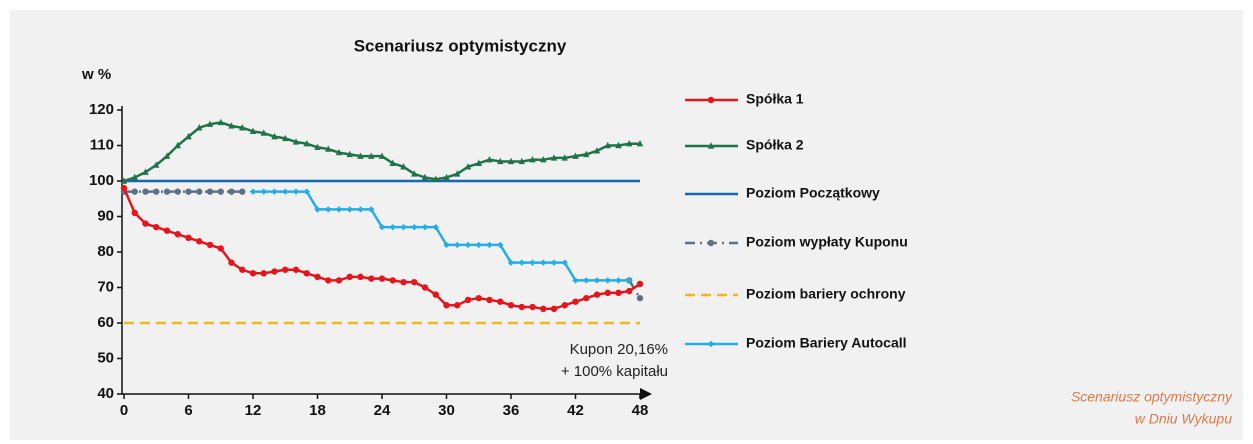 Image resolution: width=1253 pixels, height=444 pixels. I want to click on y-tick-label: 120, so click(101, 109).